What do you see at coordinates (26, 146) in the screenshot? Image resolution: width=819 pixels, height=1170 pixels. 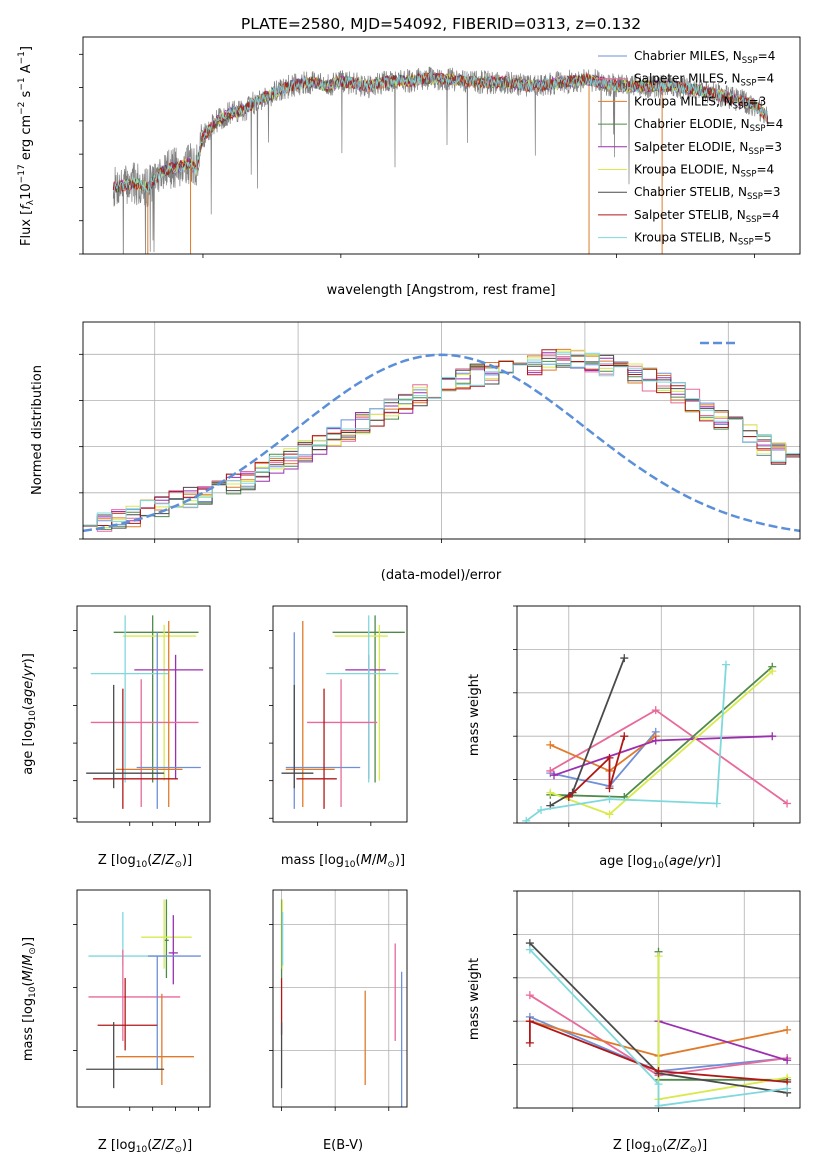 I see `spectrum-ylabel: Flux [fλ10−17 erg cm−2 s−1 A−1]` at bounding box center [26, 146].